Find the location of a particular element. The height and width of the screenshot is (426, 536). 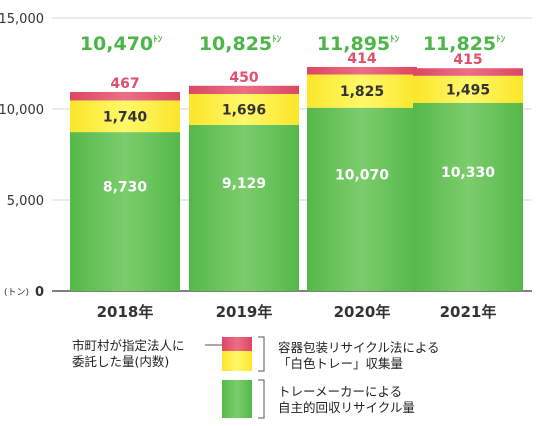

yellow-value-label: 1,825 is located at coordinates (362, 92).